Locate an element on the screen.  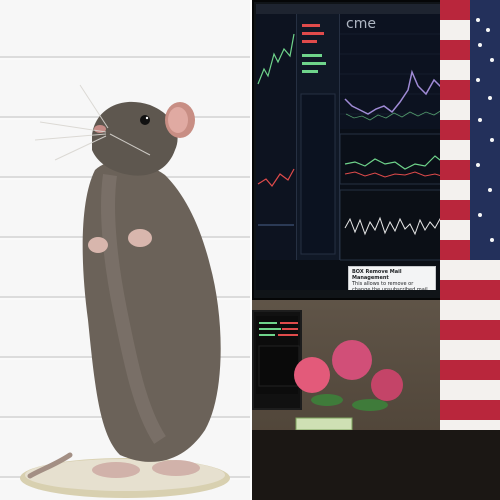
desk-shelf is located at coordinates (376, 465).